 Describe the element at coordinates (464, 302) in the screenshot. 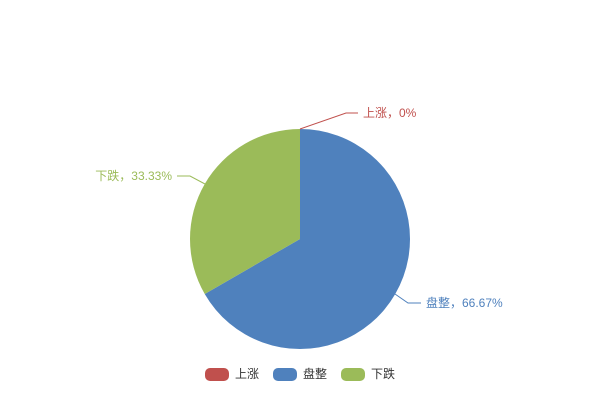

I see `slice-label-盘整: 盘整，66.67%` at that location.